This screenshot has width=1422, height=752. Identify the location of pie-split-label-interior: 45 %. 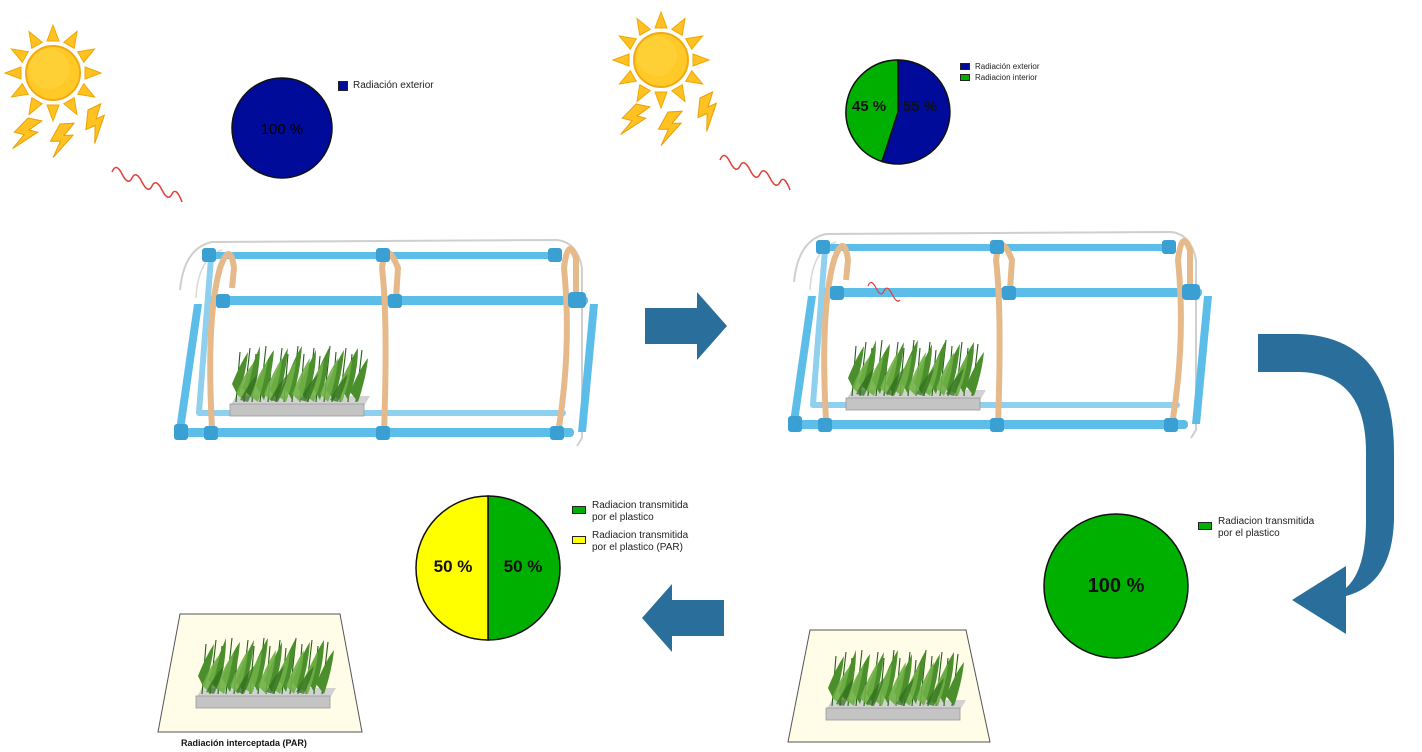
(869, 106).